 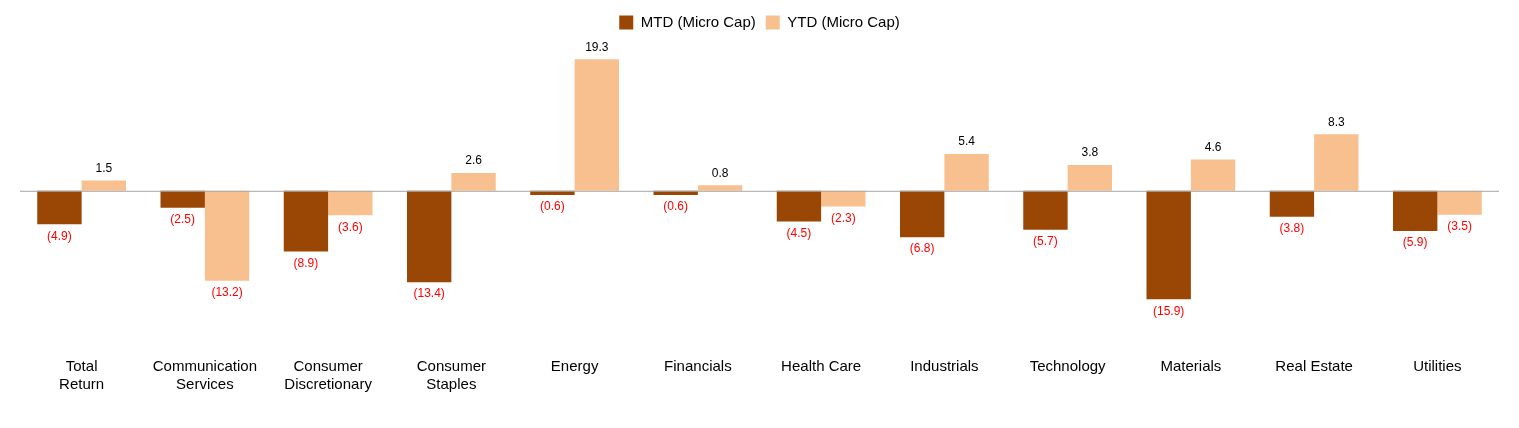 What do you see at coordinates (429, 293) in the screenshot?
I see `data-label: (13.4)` at bounding box center [429, 293].